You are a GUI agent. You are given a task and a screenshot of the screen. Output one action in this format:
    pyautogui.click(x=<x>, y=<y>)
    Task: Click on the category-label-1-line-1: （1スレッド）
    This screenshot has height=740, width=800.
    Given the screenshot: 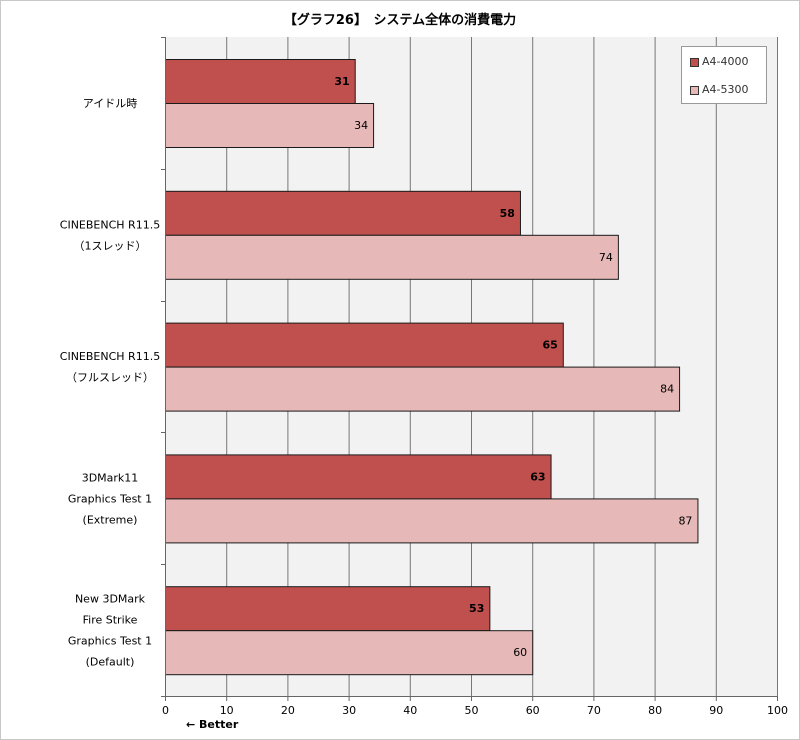 What is the action you would take?
    pyautogui.click(x=110, y=245)
    